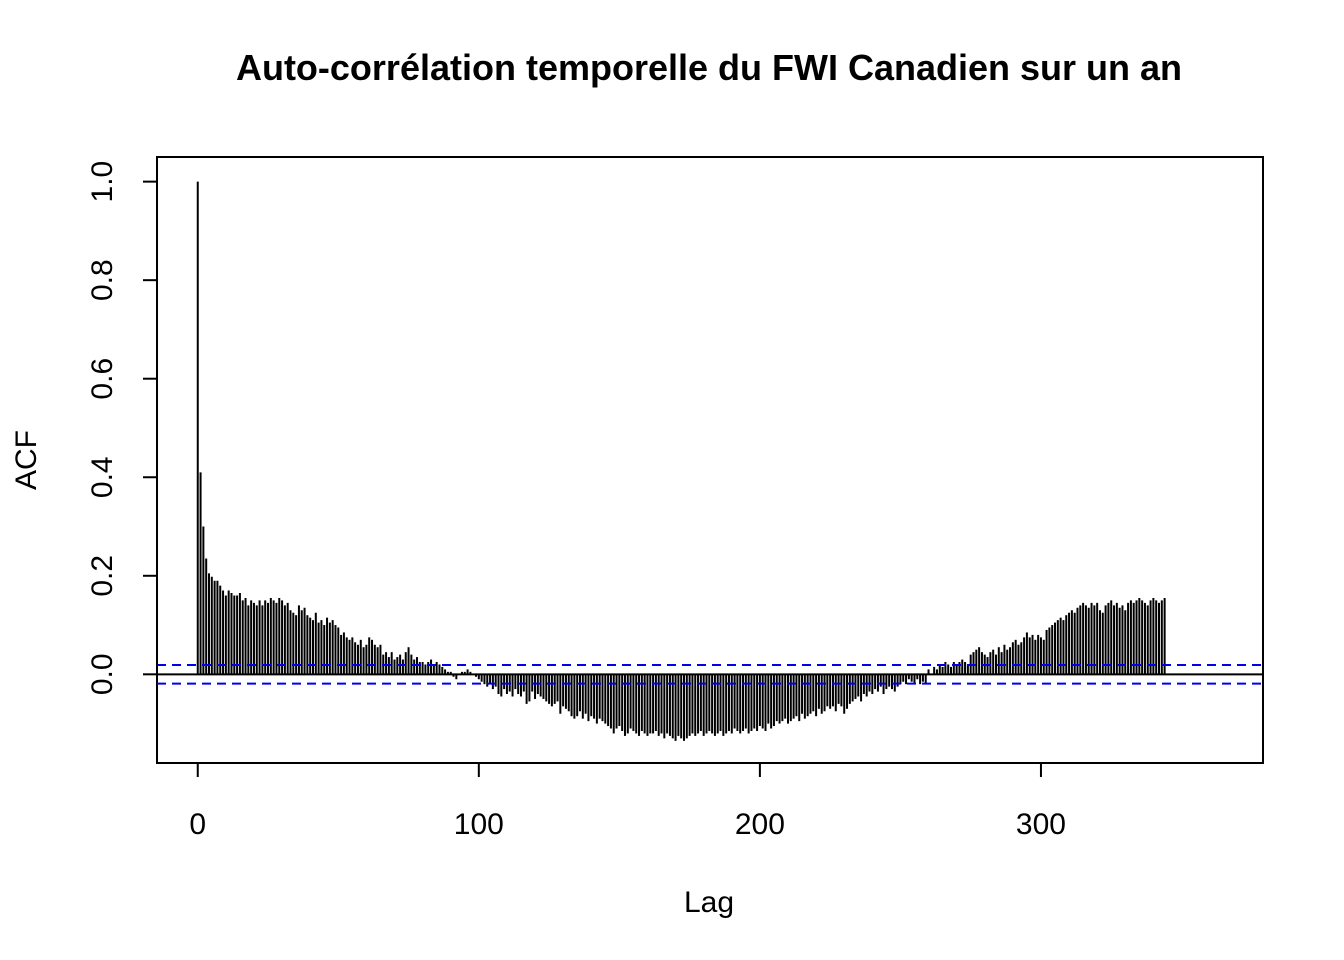 This screenshot has width=1344, height=960. I want to click on y-axis-label: ACF, so click(26, 460).